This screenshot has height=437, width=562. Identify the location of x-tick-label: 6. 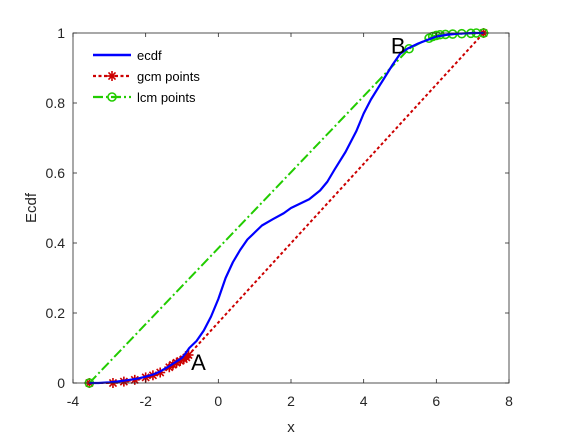
(436, 401).